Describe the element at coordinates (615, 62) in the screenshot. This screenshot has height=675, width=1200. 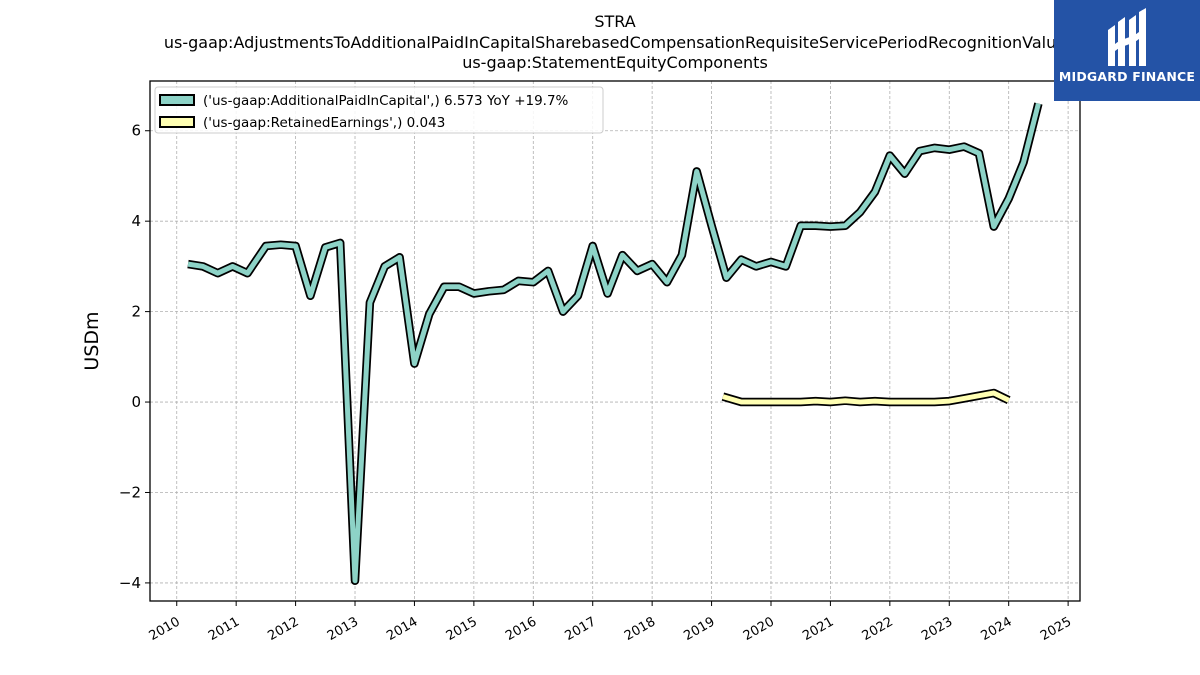
I see `chart-title-line-3: us-gaap:StatementEquityComponents` at that location.